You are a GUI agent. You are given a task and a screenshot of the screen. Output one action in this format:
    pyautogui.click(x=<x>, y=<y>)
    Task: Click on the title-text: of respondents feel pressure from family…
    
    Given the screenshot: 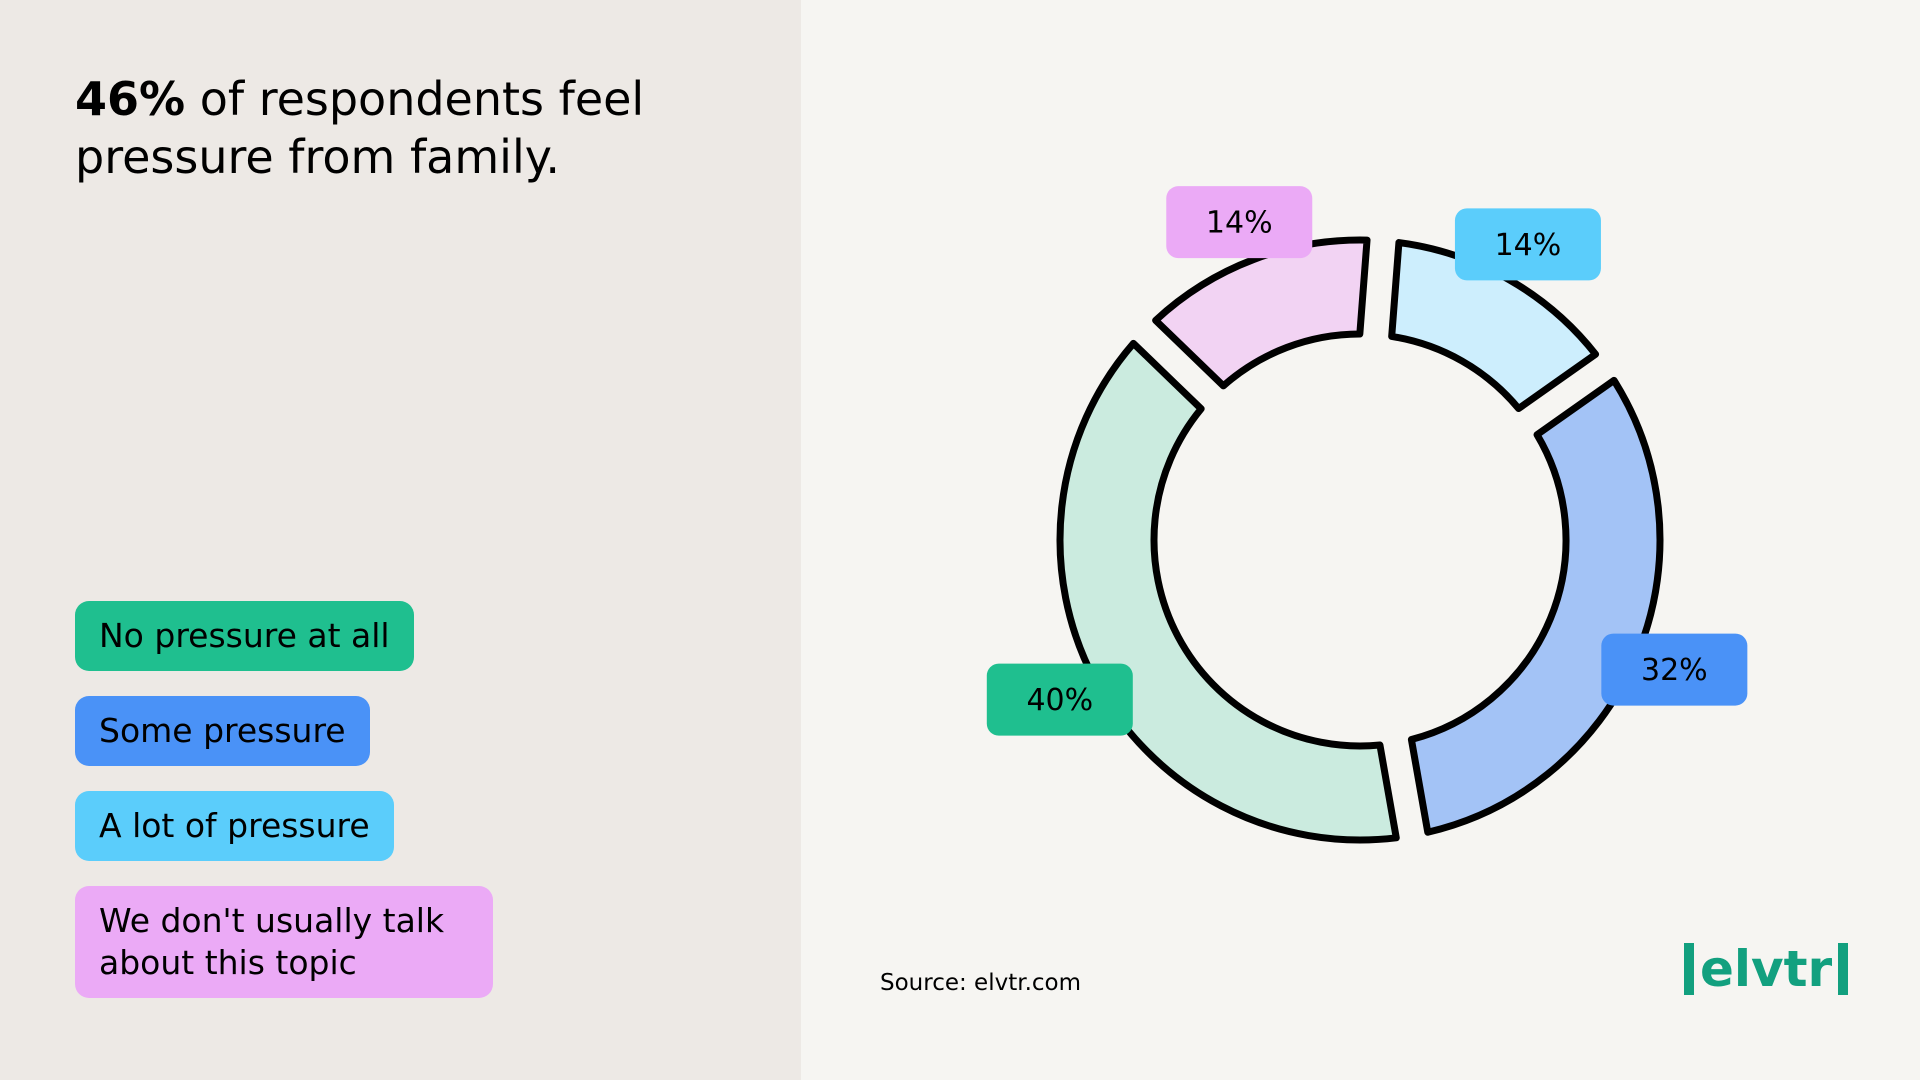 What is the action you would take?
    pyautogui.click(x=360, y=128)
    